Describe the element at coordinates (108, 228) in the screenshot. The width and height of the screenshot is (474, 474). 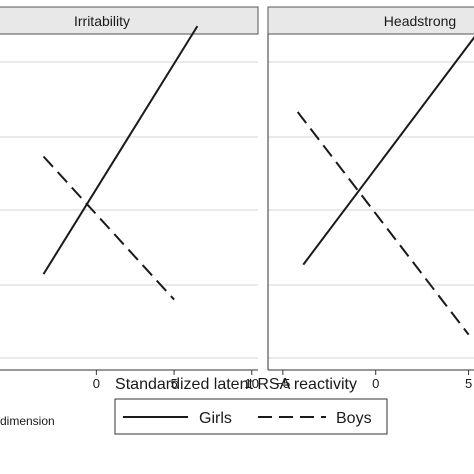
I see `series-line-boys` at that location.